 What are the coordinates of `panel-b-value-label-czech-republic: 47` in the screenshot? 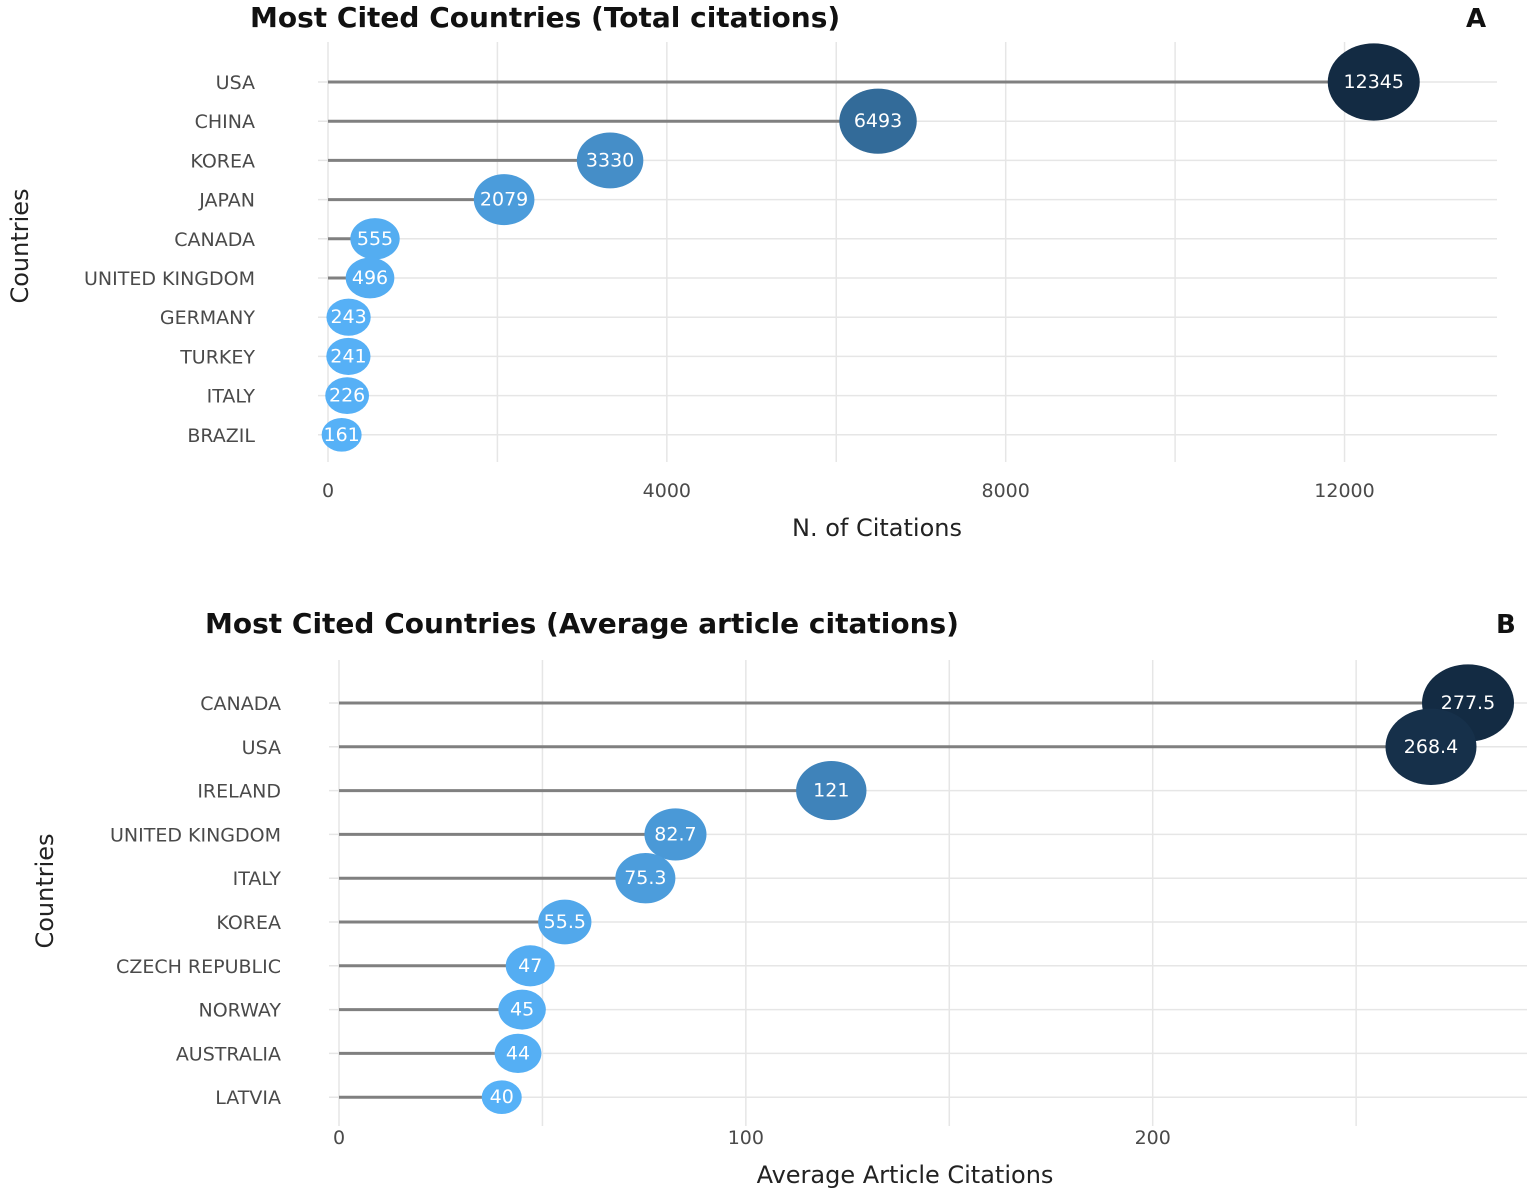 It's located at (530, 966).